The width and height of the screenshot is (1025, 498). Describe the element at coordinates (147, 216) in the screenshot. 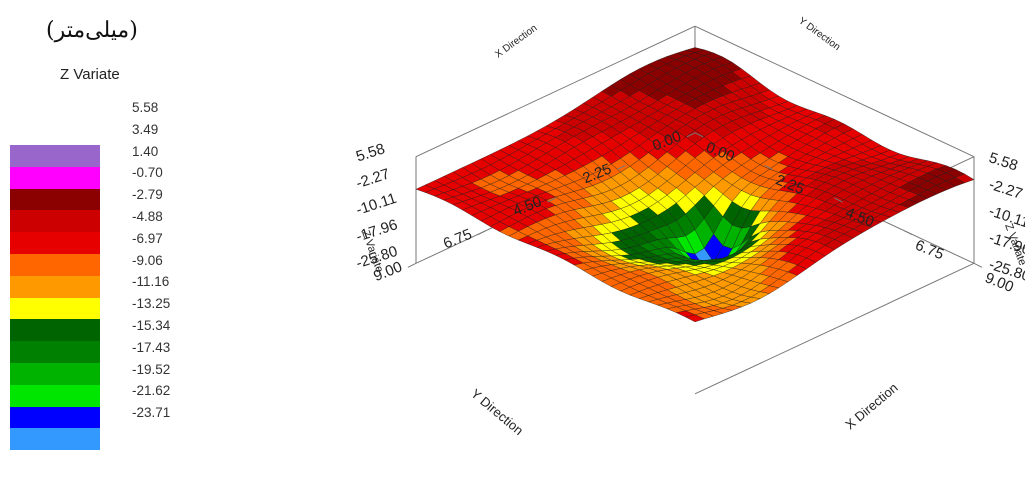

I see `legend-level-label: -4.88` at that location.